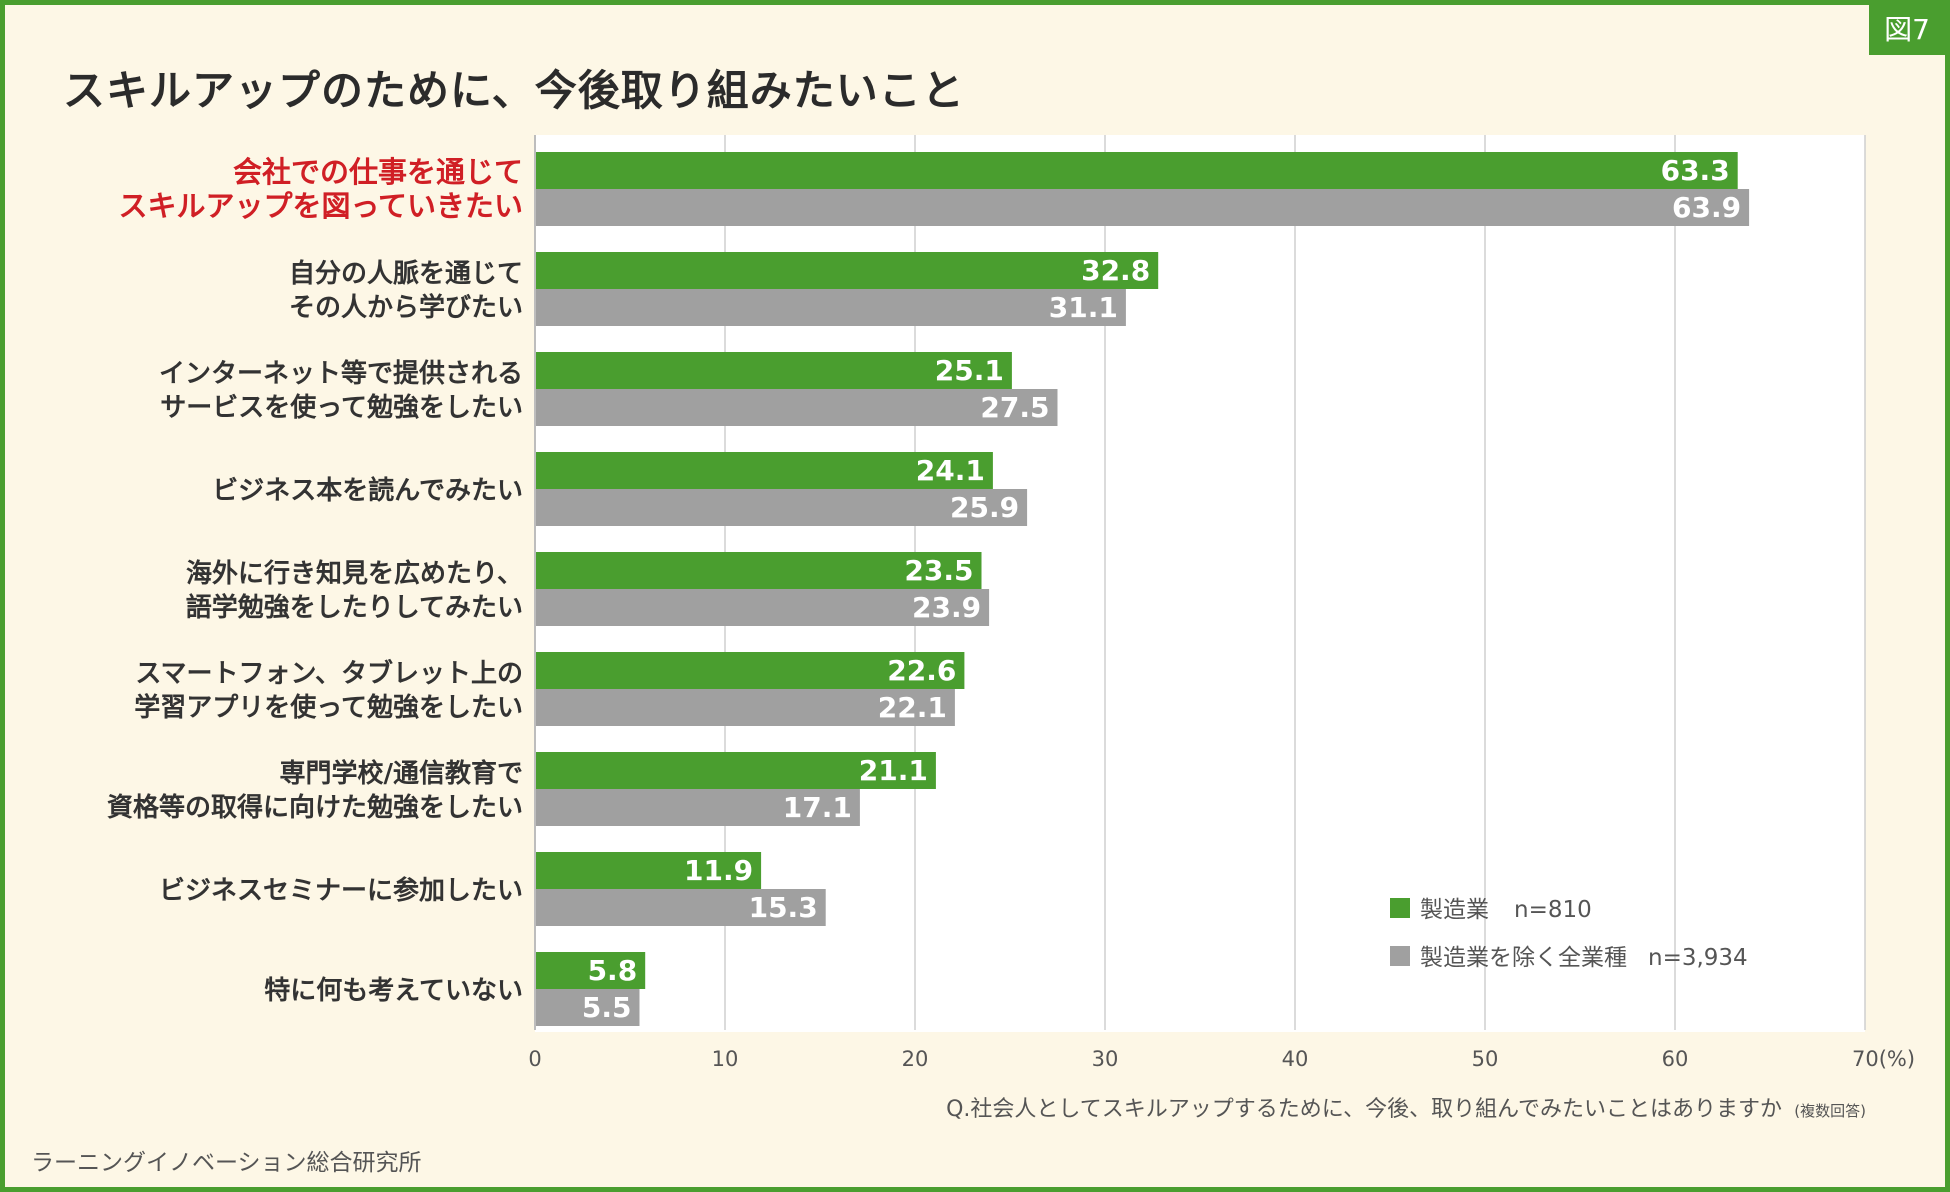 The image size is (1950, 1192). Describe the element at coordinates (1485, 1059) in the screenshot. I see `x-tick-label: 50` at that location.